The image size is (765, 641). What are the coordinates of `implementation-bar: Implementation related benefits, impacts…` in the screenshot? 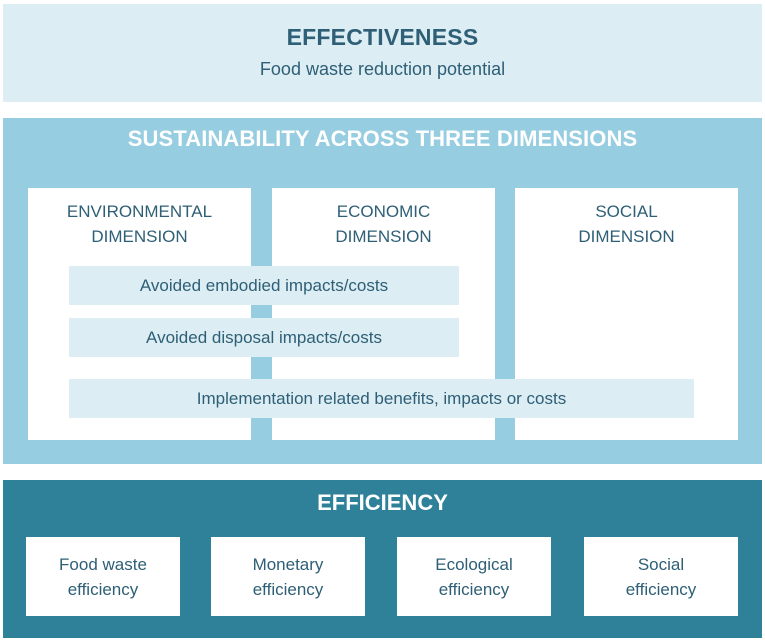 It's located at (381, 398).